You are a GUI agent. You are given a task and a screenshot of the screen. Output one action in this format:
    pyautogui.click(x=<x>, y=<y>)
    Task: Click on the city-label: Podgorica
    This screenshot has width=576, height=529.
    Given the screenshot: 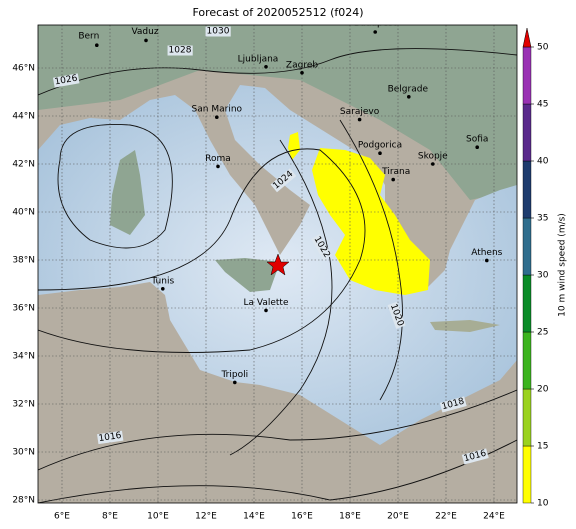 What is the action you would take?
    pyautogui.click(x=380, y=146)
    